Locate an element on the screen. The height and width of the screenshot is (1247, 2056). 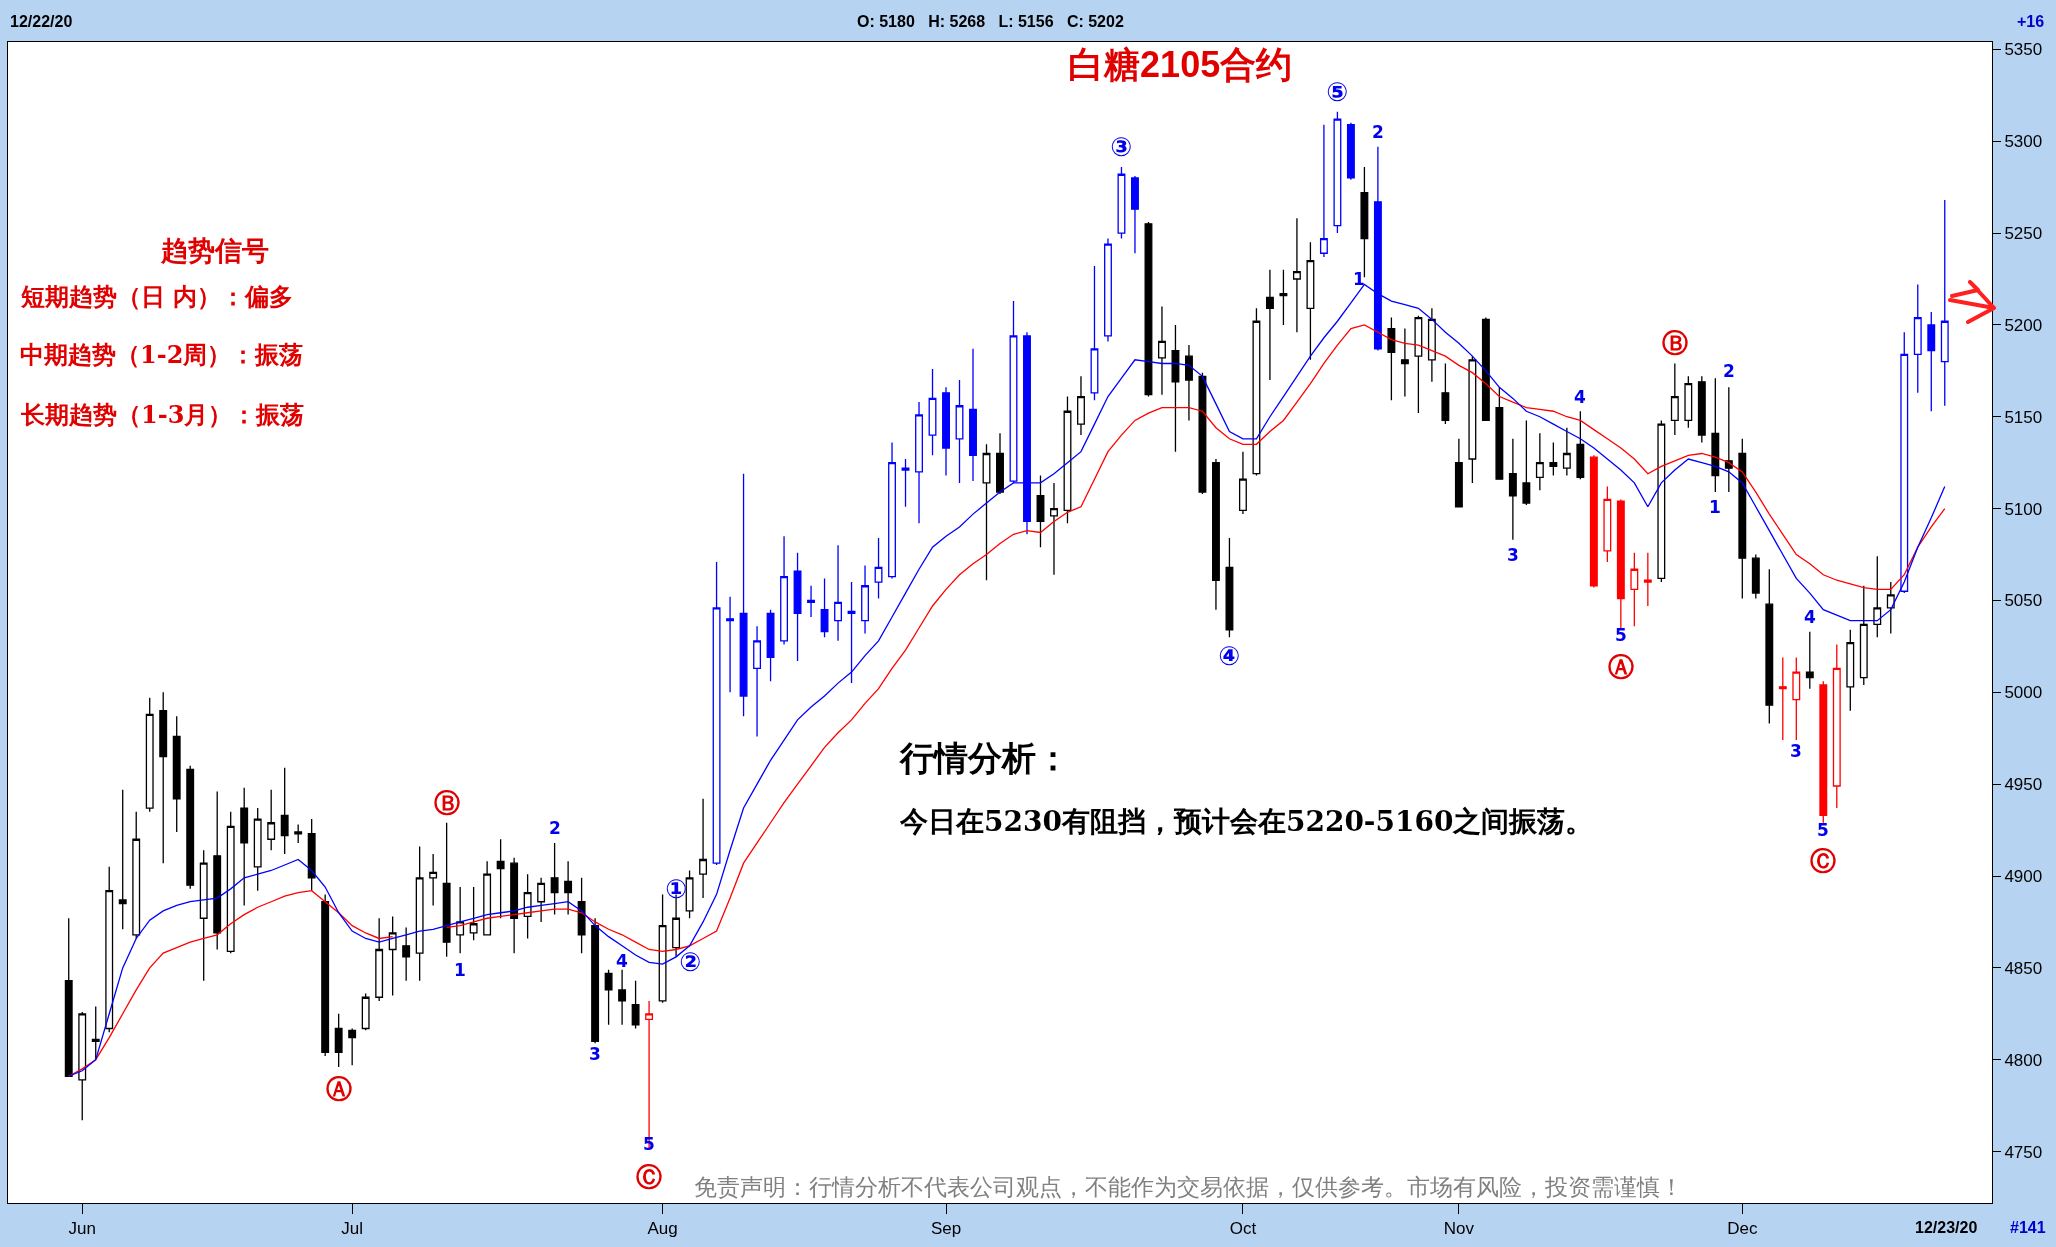
y-tick-label: 5150 is located at coordinates (2023, 417).